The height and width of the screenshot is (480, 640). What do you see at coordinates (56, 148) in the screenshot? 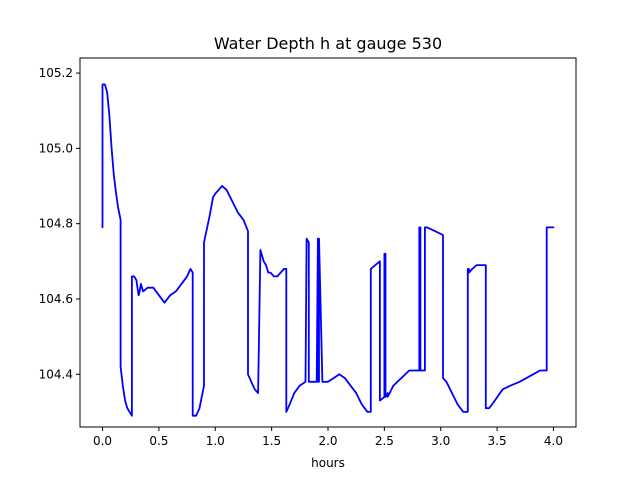
I see `y-tick-label: 105.0` at bounding box center [56, 148].